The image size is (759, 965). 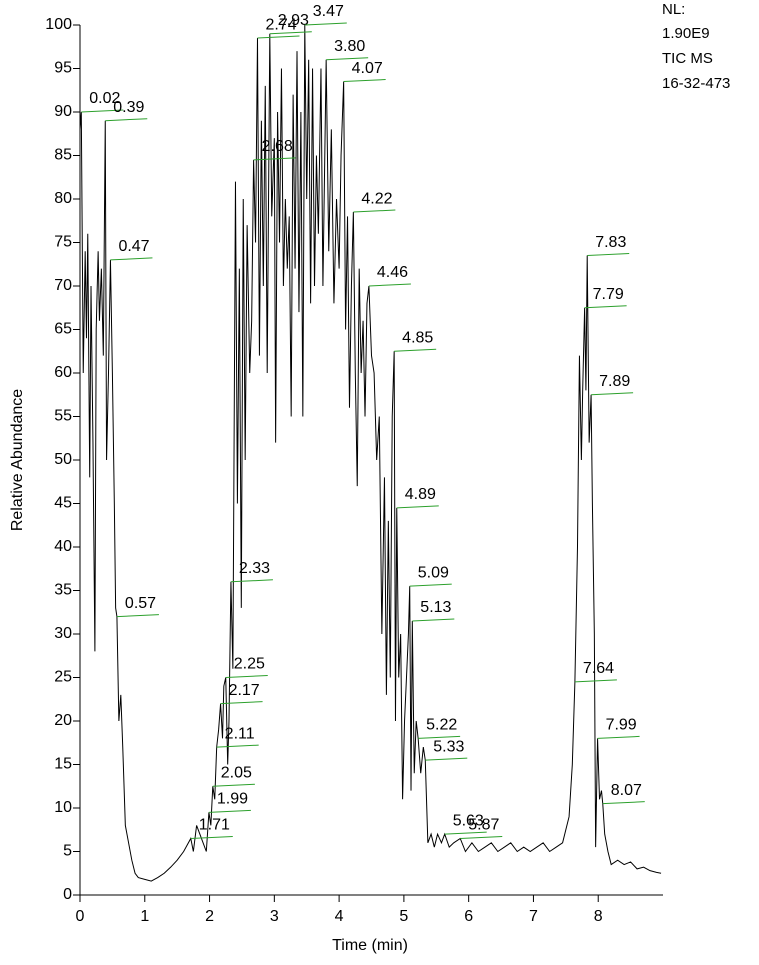 What do you see at coordinates (468, 916) in the screenshot?
I see `x-tick-label: 6` at bounding box center [468, 916].